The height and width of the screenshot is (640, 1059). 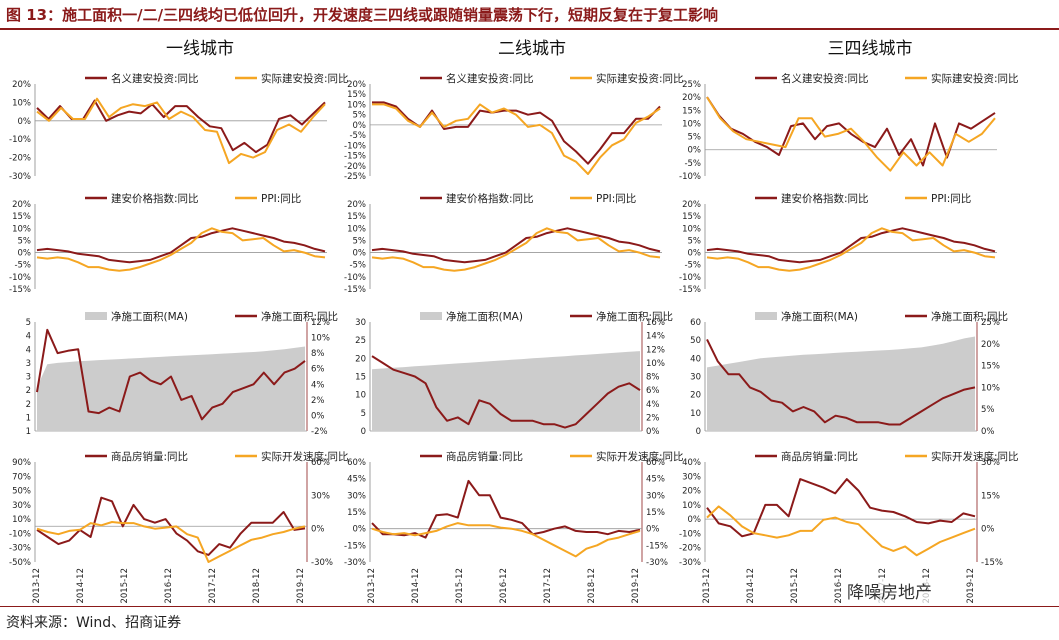 I want to click on legend-label: 实际开发速度:同比, so click(x=305, y=456).